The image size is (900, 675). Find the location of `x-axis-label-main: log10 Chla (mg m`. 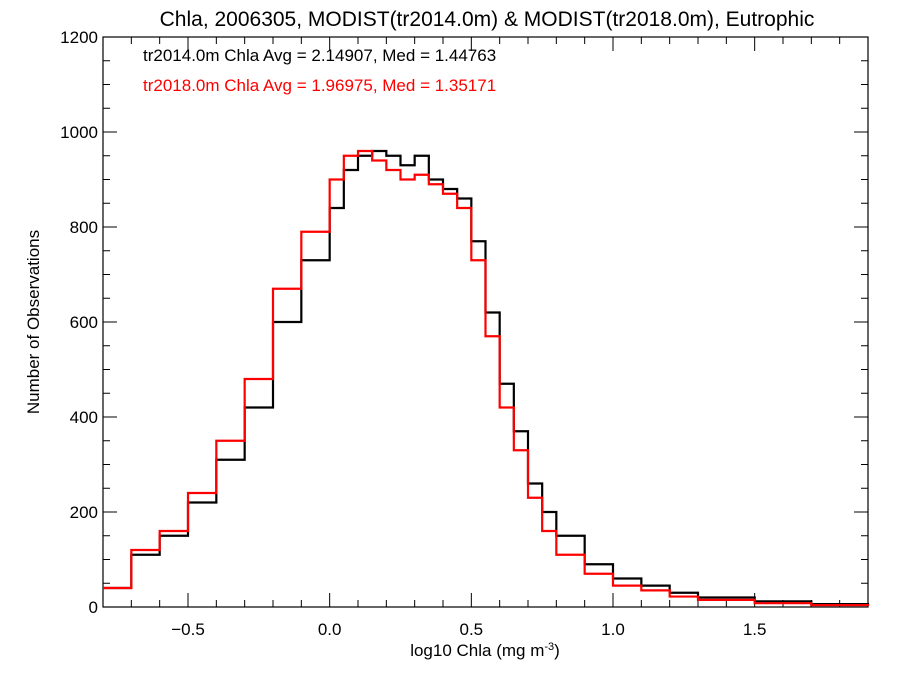

x-axis-label-main: log10 Chla (mg m is located at coordinates (477, 650).